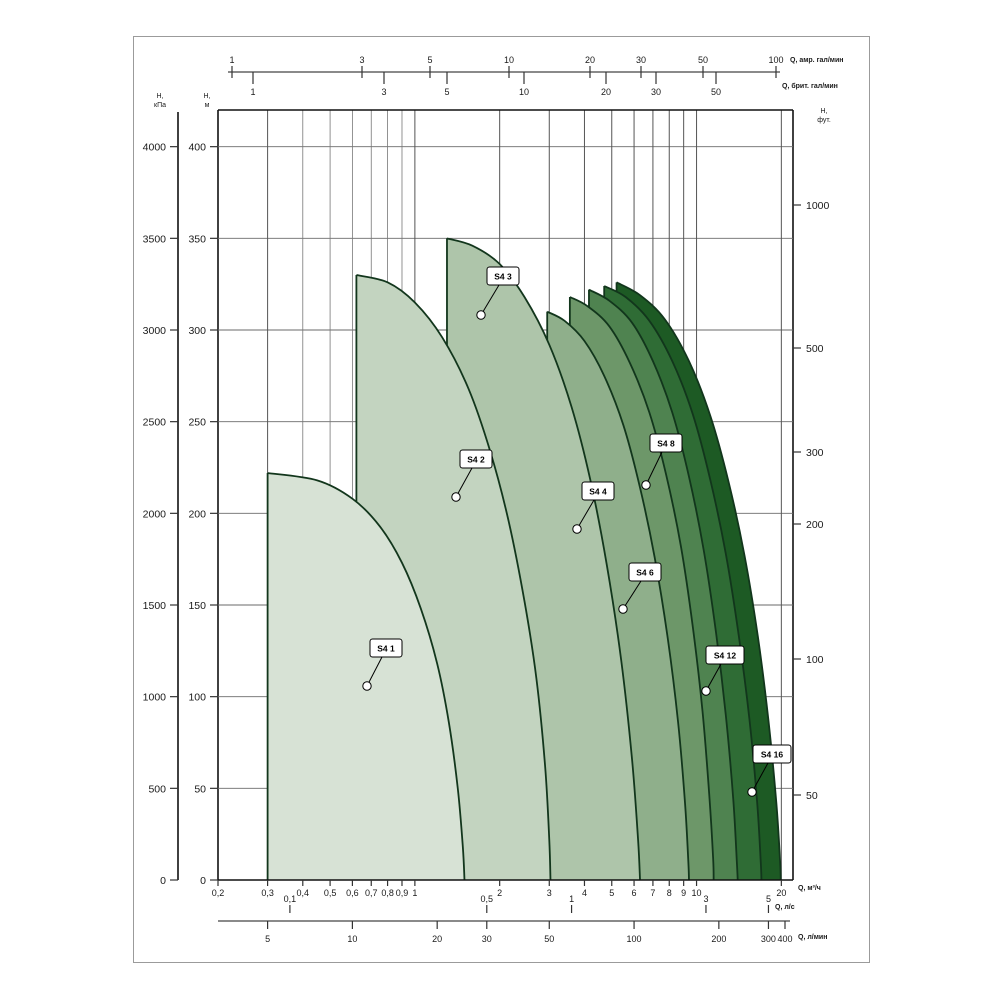  Describe the element at coordinates (815, 660) in the screenshot. I see `ft-tick-100: 100` at that location.